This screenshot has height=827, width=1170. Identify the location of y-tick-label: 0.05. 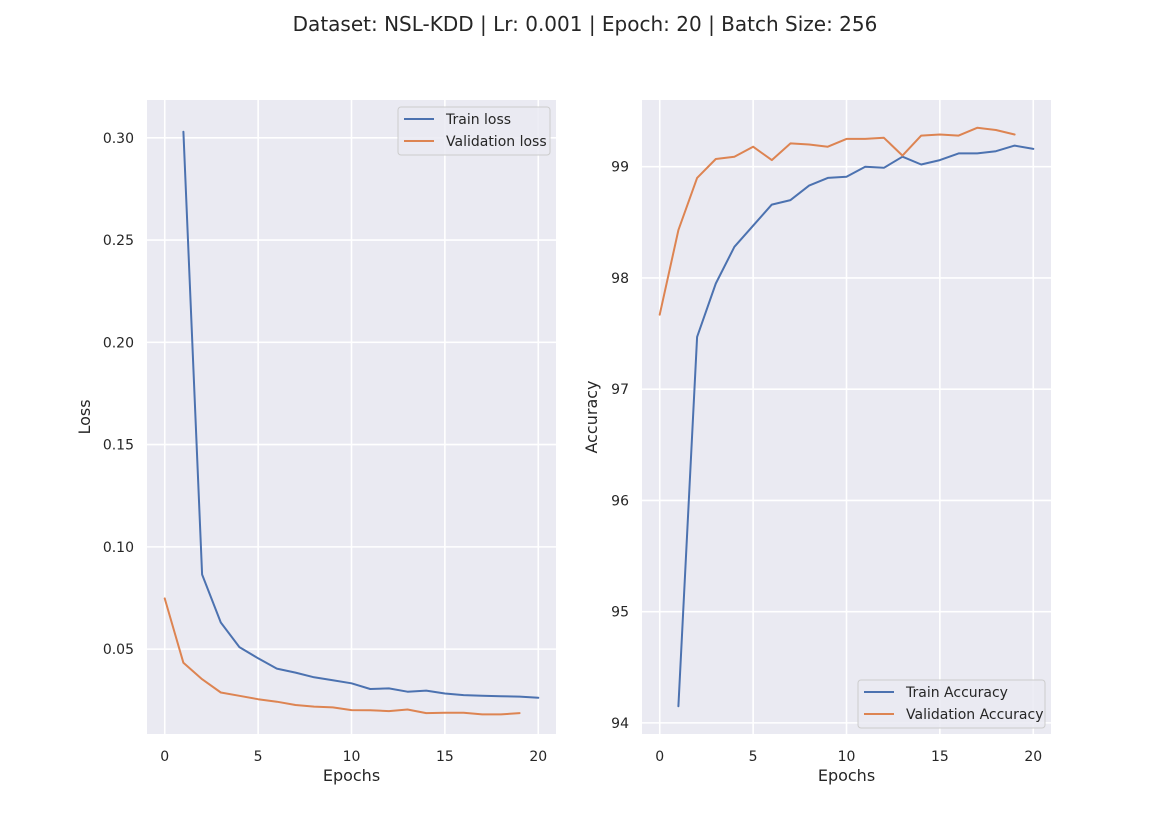
(118, 650).